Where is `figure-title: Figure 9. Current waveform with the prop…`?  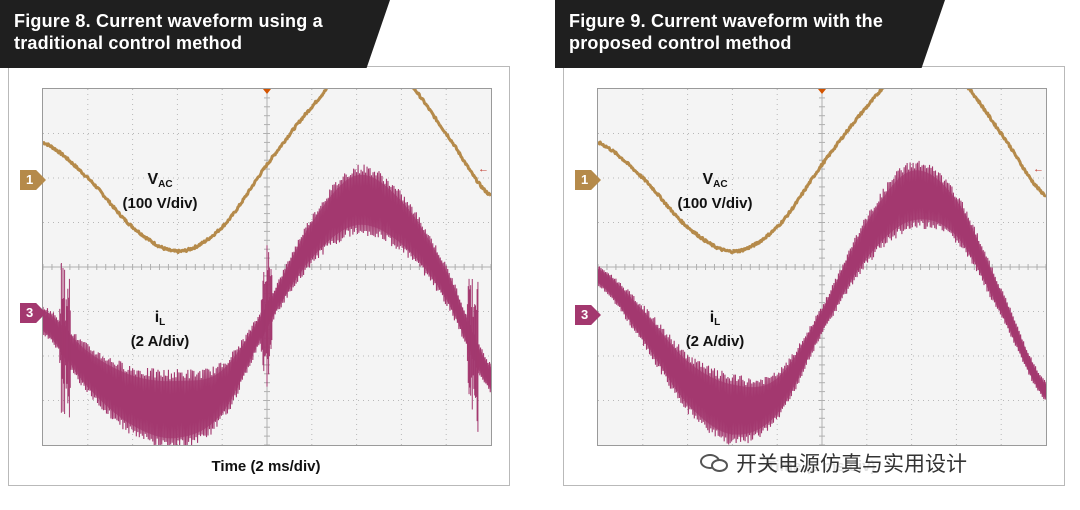 figure-title: Figure 9. Current waveform with the prop… is located at coordinates (726, 32).